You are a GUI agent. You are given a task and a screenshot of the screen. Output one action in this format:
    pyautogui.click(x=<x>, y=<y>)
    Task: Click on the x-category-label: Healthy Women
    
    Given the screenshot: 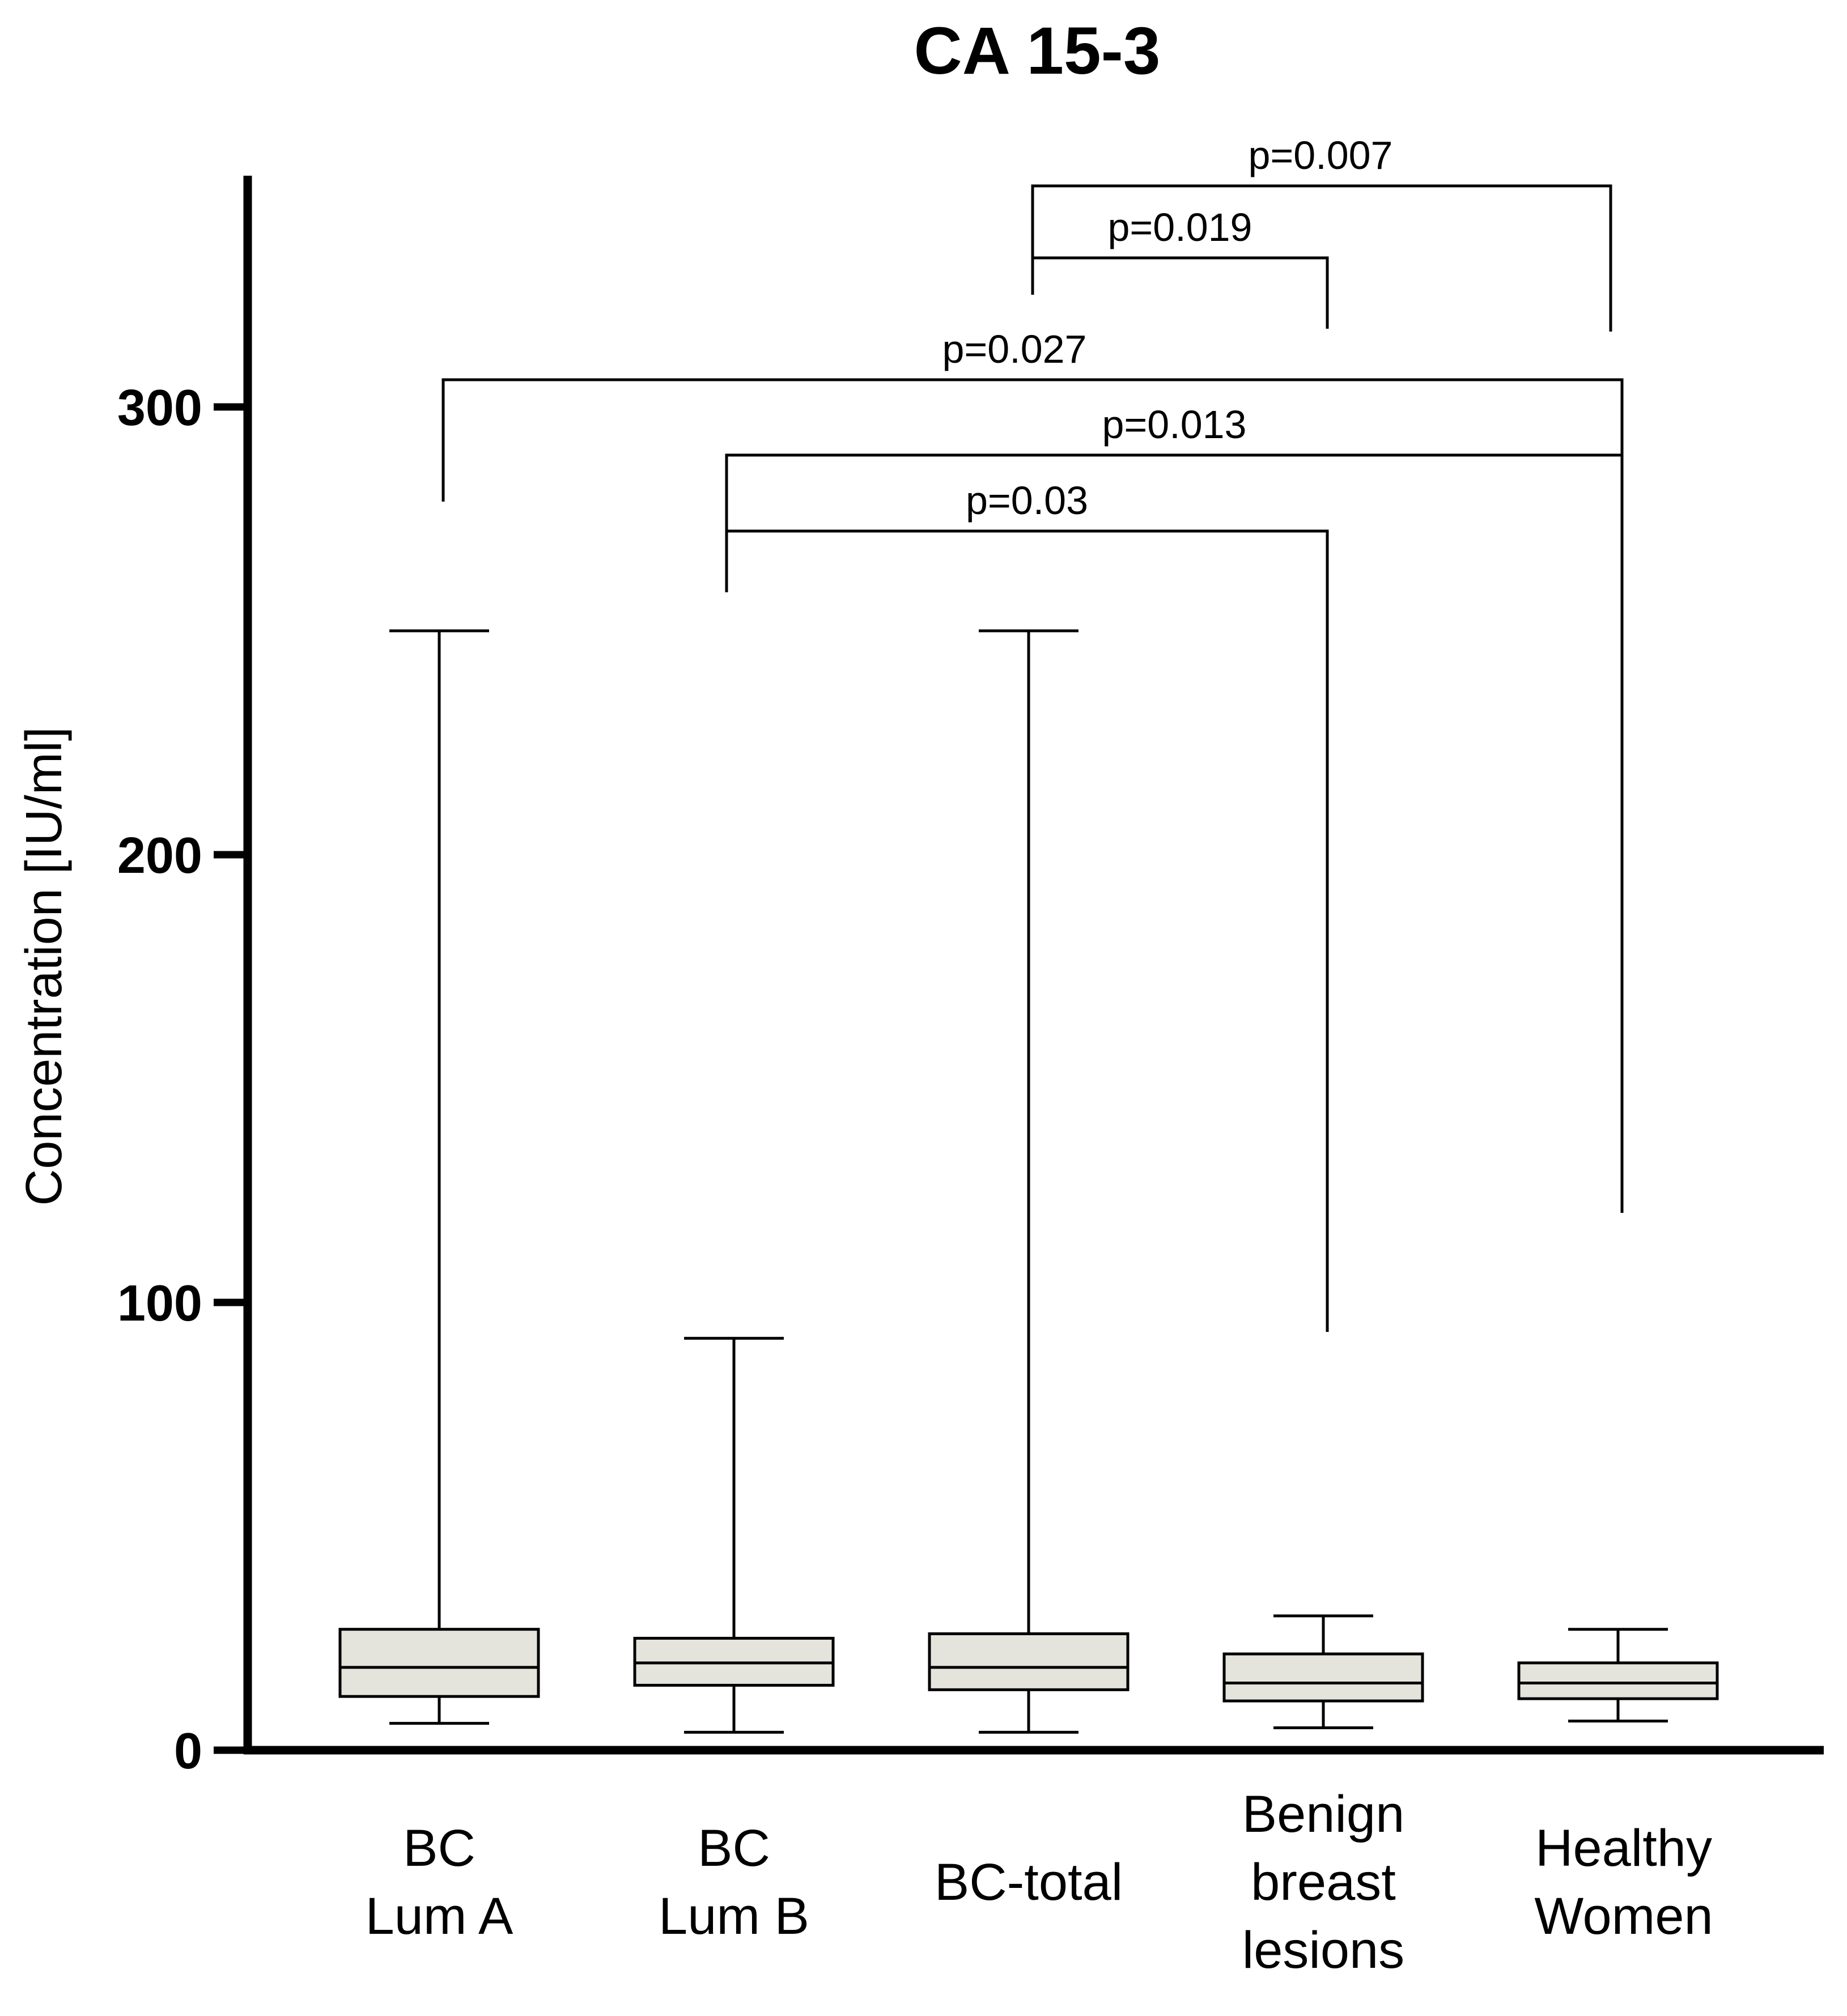 What is the action you would take?
    pyautogui.click(x=1623, y=1882)
    